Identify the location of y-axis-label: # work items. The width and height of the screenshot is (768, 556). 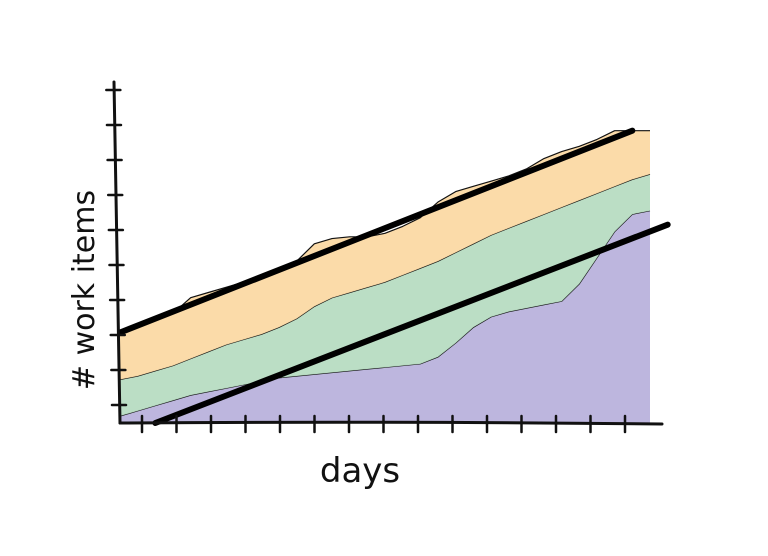
(84, 290).